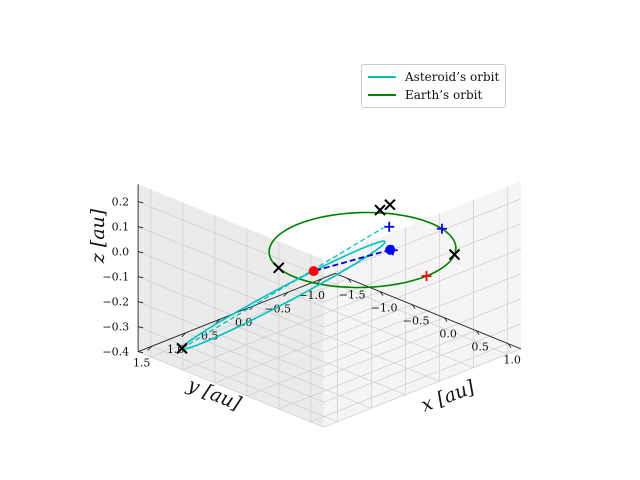 The image size is (640, 480). I want to click on x-tick-label: −1.5, so click(352, 295).